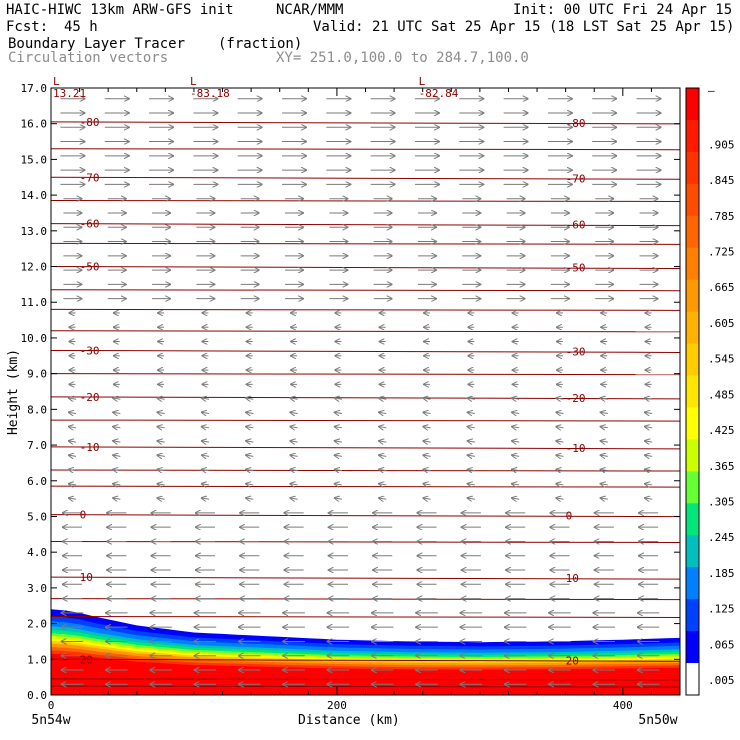 The image size is (740, 740). Describe the element at coordinates (37, 588) in the screenshot. I see `y-tick-label: 3.0` at that location.